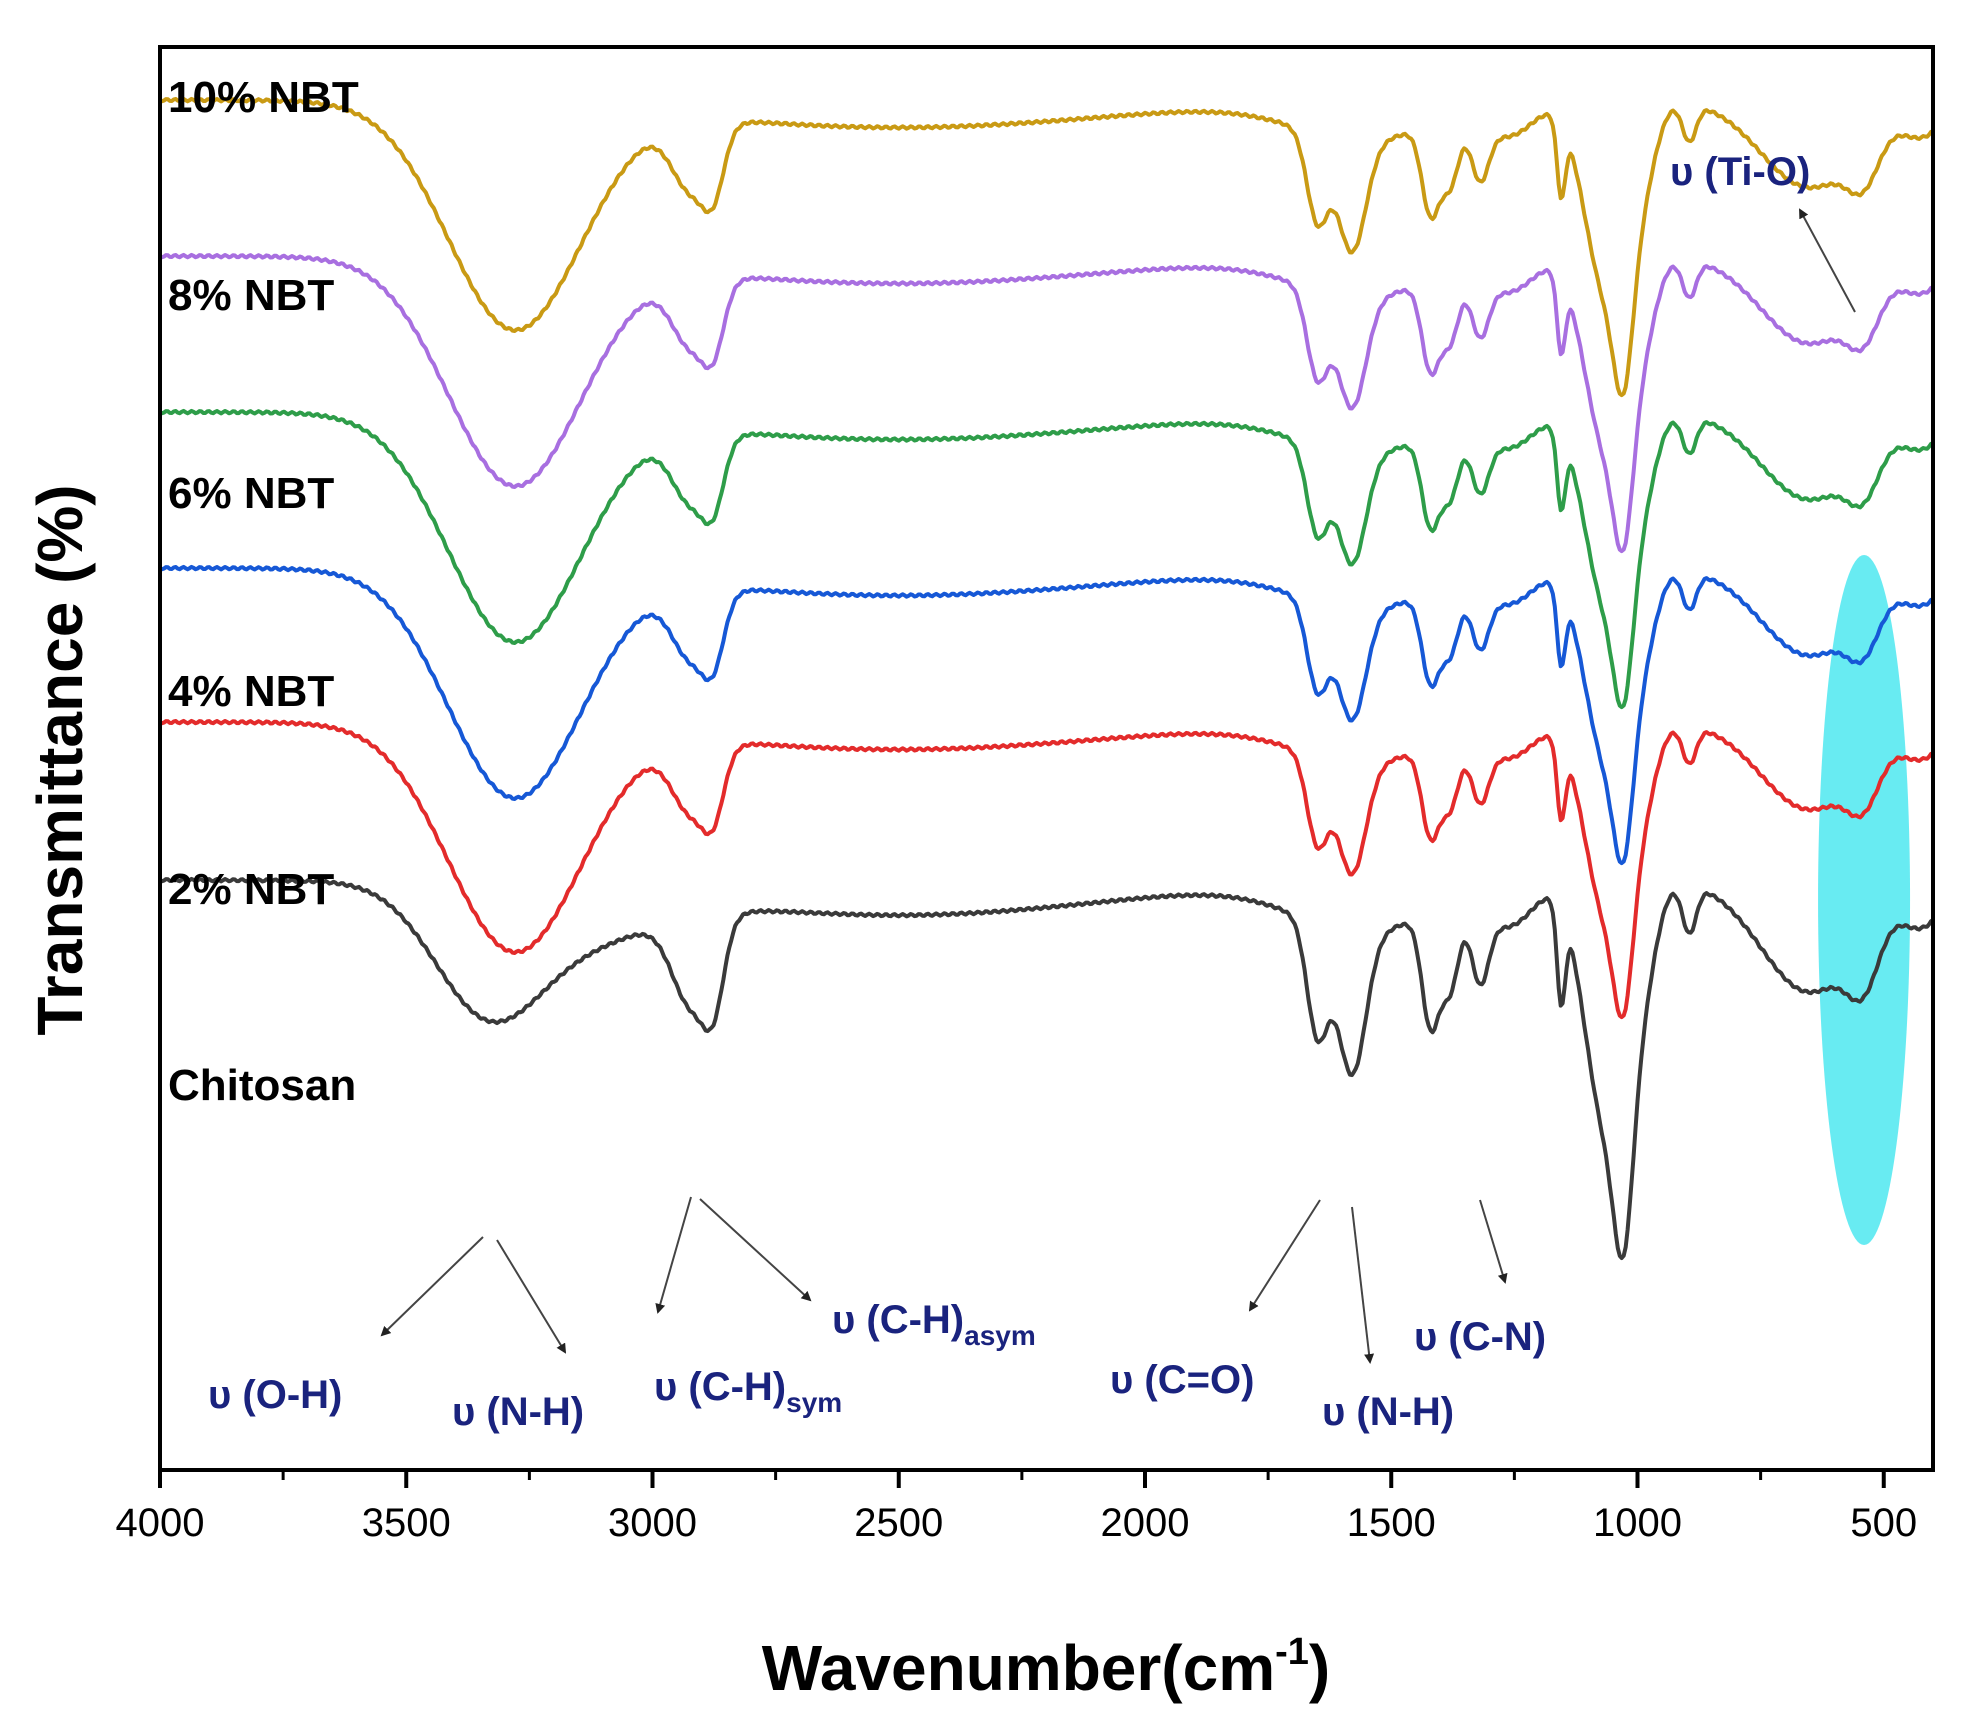  Describe the element at coordinates (1292, 1652) in the screenshot. I see `x-axis-label-sup: -1` at that location.